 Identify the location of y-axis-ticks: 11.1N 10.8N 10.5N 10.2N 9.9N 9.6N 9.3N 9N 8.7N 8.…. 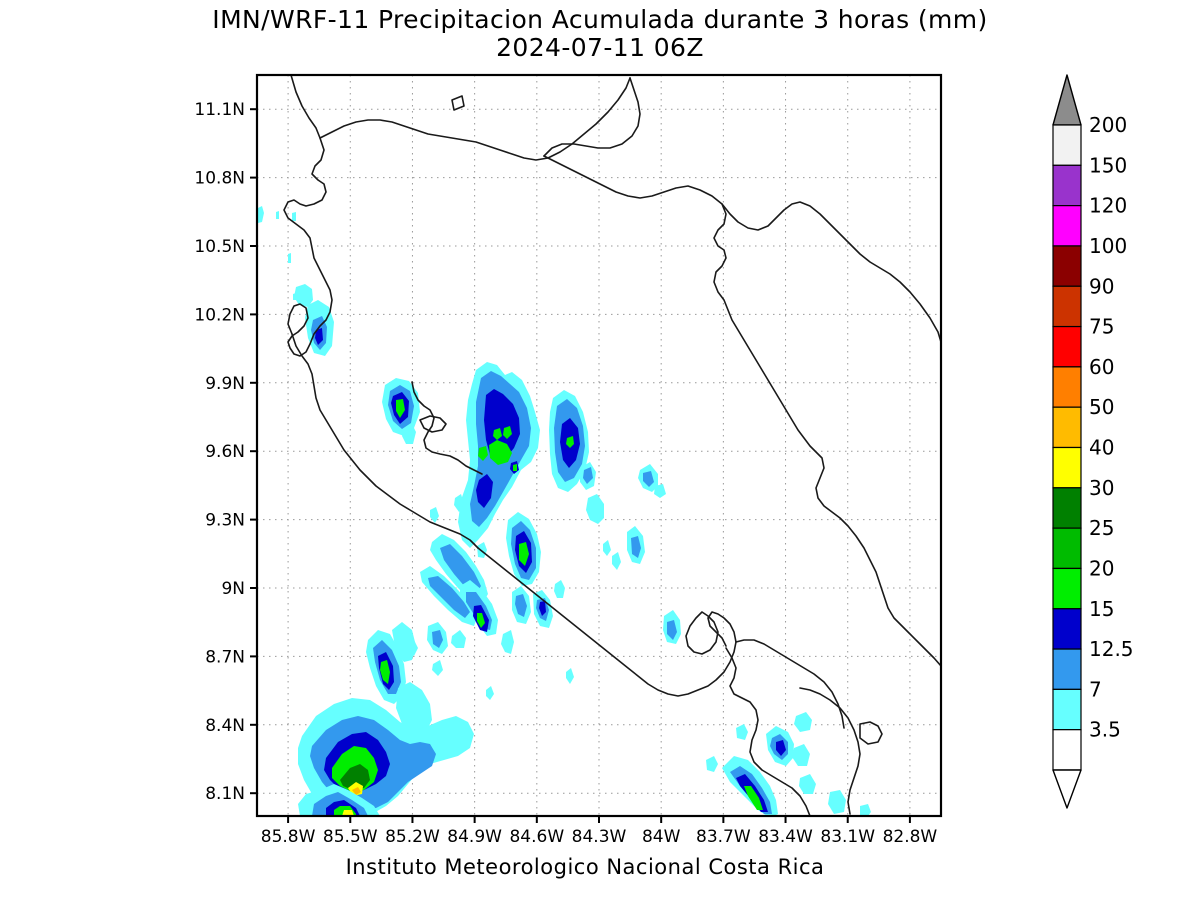
(225, 452).